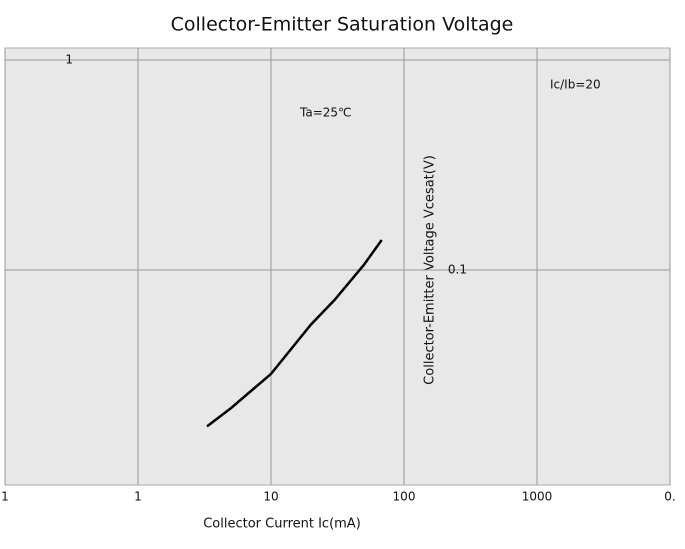 This screenshot has width=685, height=549. What do you see at coordinates (69, 60) in the screenshot?
I see `y-tick-label: 1` at bounding box center [69, 60].